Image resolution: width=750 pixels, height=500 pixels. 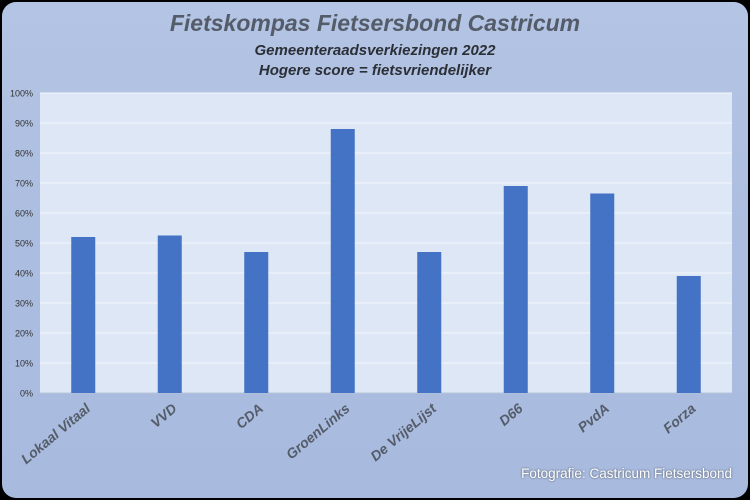 I want to click on x-tick-label: PvdA, so click(x=593, y=417).